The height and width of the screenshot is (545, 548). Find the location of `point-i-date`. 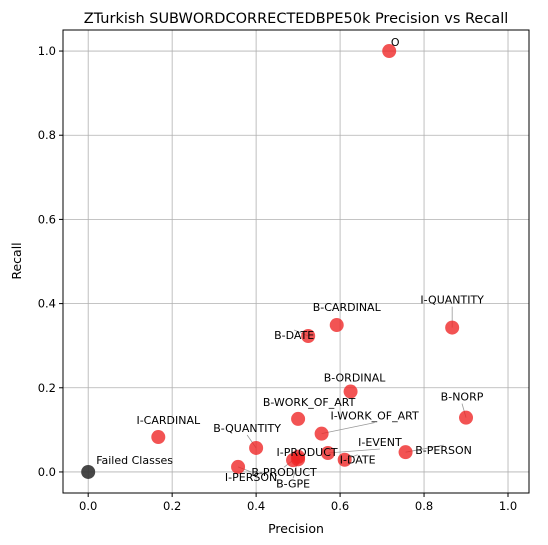

point-i-date is located at coordinates (344, 459).